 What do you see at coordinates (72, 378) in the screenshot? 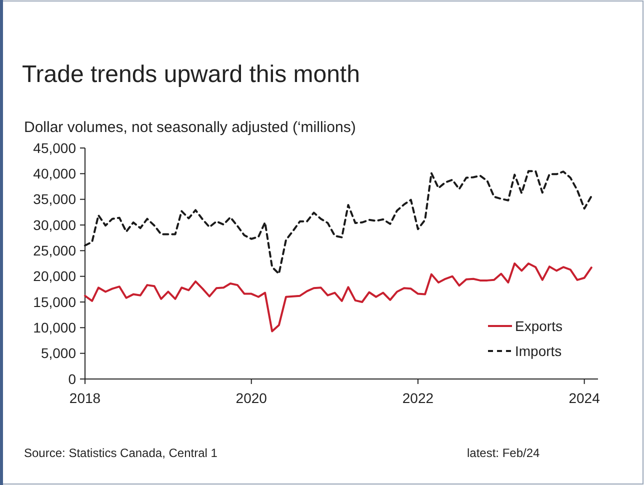
I see `y-tick-label: 0` at bounding box center [72, 378].